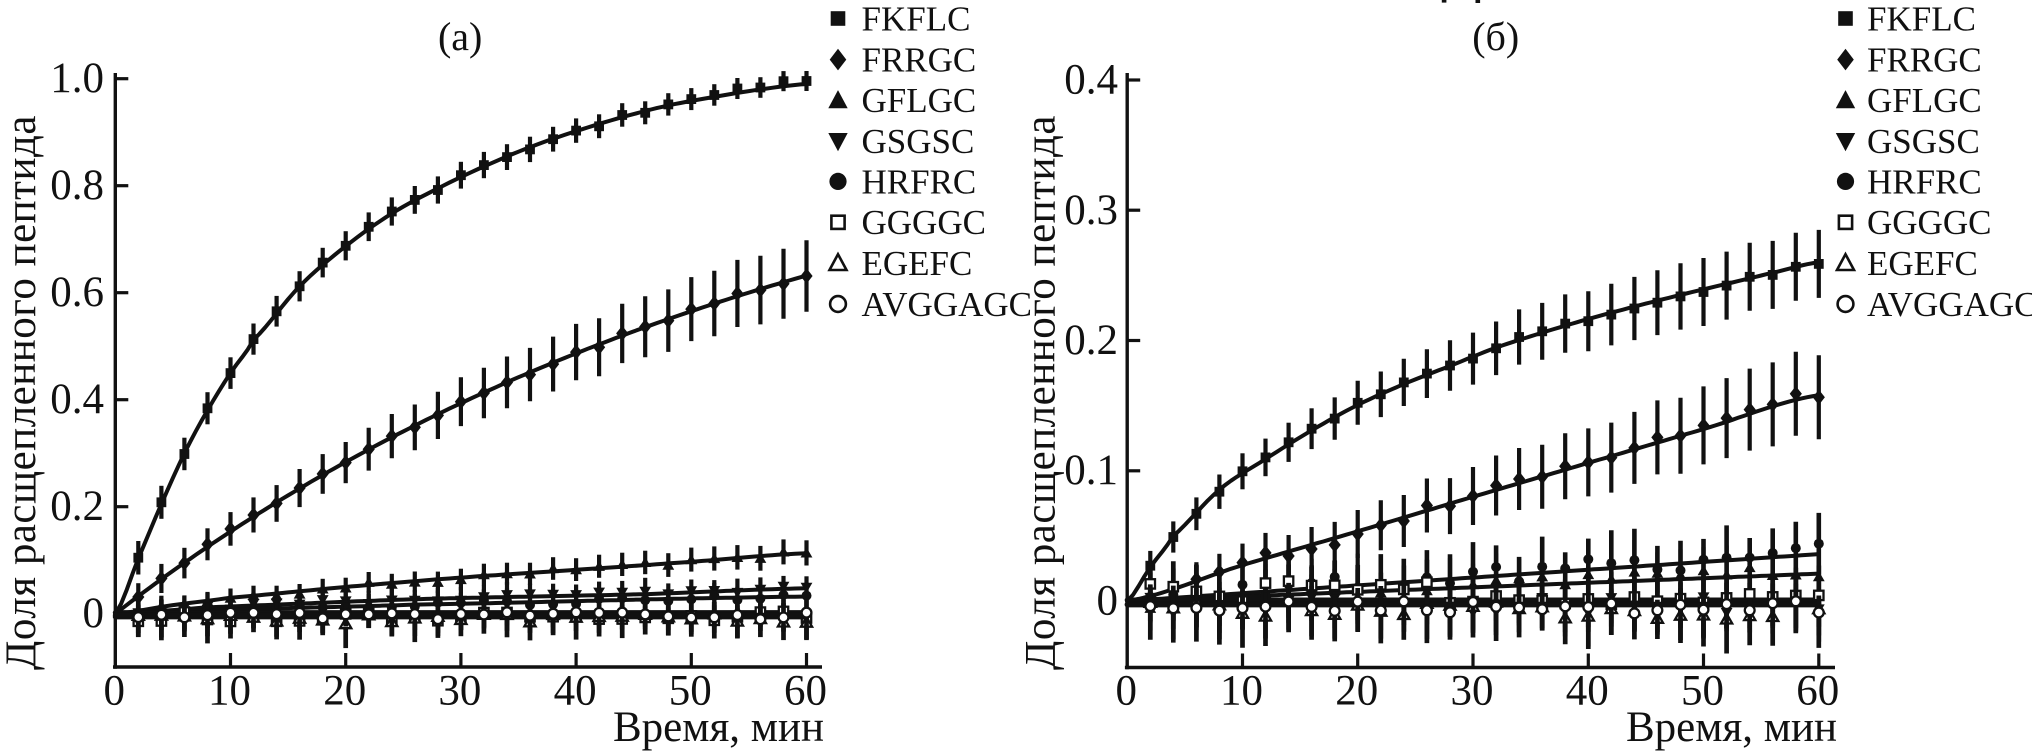 This screenshot has width=2032, height=754. What do you see at coordinates (1091, 210) in the screenshot?
I see `svg-text: 0.3` at bounding box center [1091, 210].